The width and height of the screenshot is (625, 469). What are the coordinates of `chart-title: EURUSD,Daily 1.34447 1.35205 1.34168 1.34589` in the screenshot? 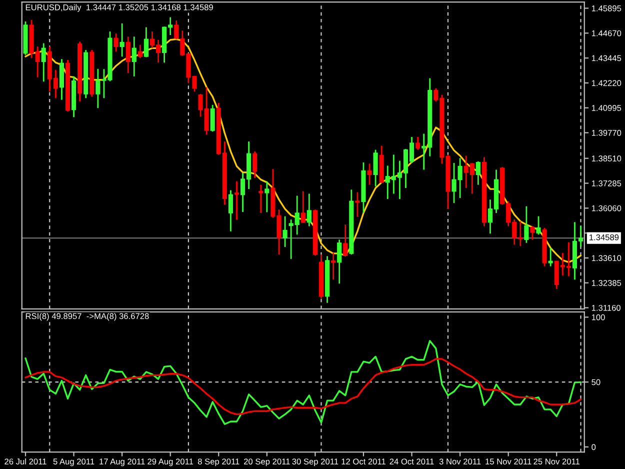 It's located at (119, 8).